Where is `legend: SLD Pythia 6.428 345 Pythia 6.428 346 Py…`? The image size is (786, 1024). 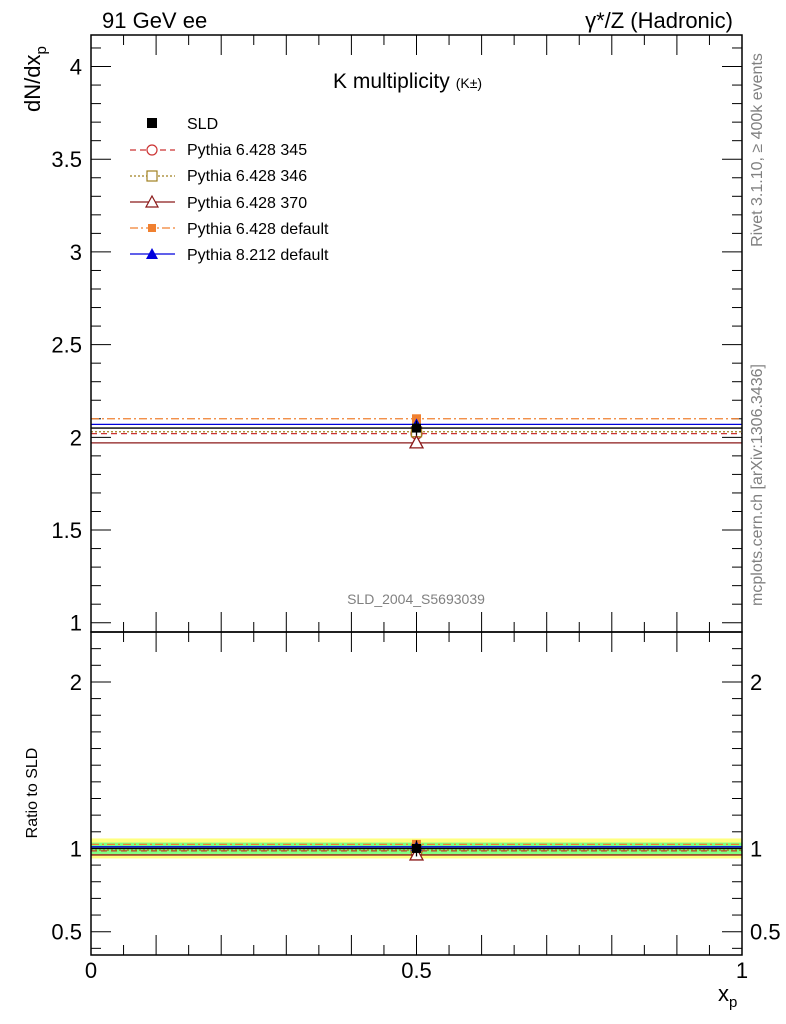
legend: SLD Pythia 6.428 345 Pythia 6.428 346 Py… is located at coordinates (229, 190).